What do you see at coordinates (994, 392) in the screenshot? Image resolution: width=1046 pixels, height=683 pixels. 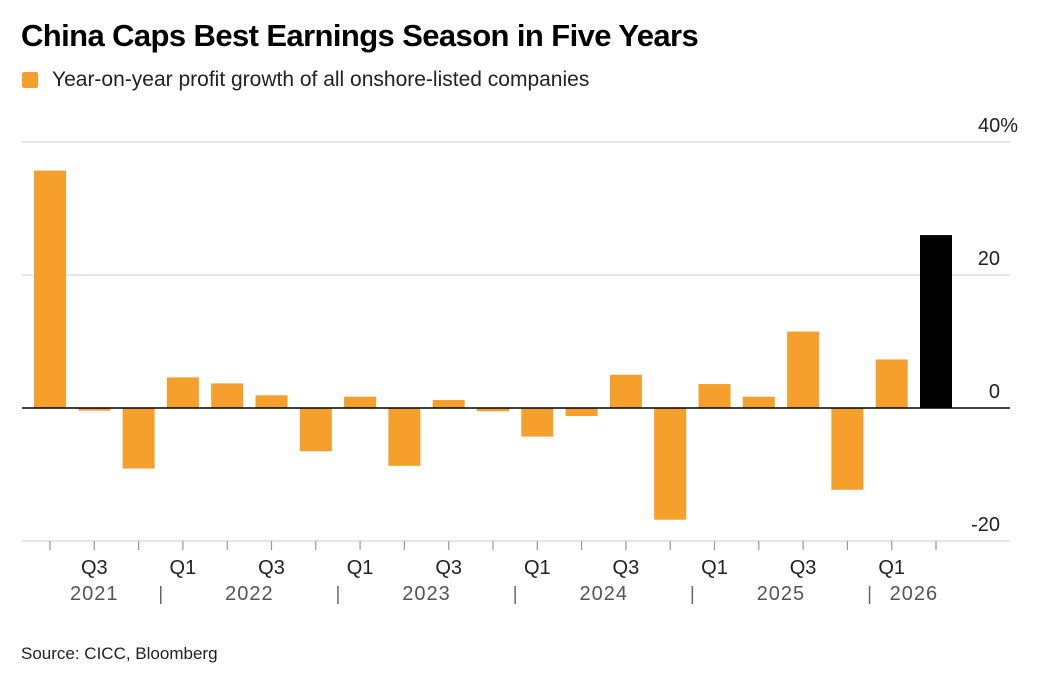 I see `y-tick-label: 0` at bounding box center [994, 392].